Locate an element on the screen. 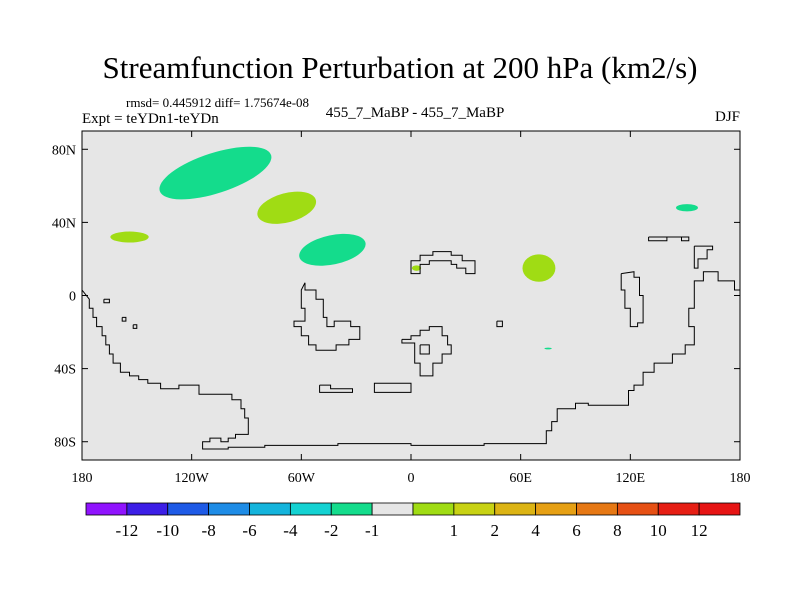 The width and height of the screenshot is (800, 600). colorbar-label-12: 10 is located at coordinates (658, 530).